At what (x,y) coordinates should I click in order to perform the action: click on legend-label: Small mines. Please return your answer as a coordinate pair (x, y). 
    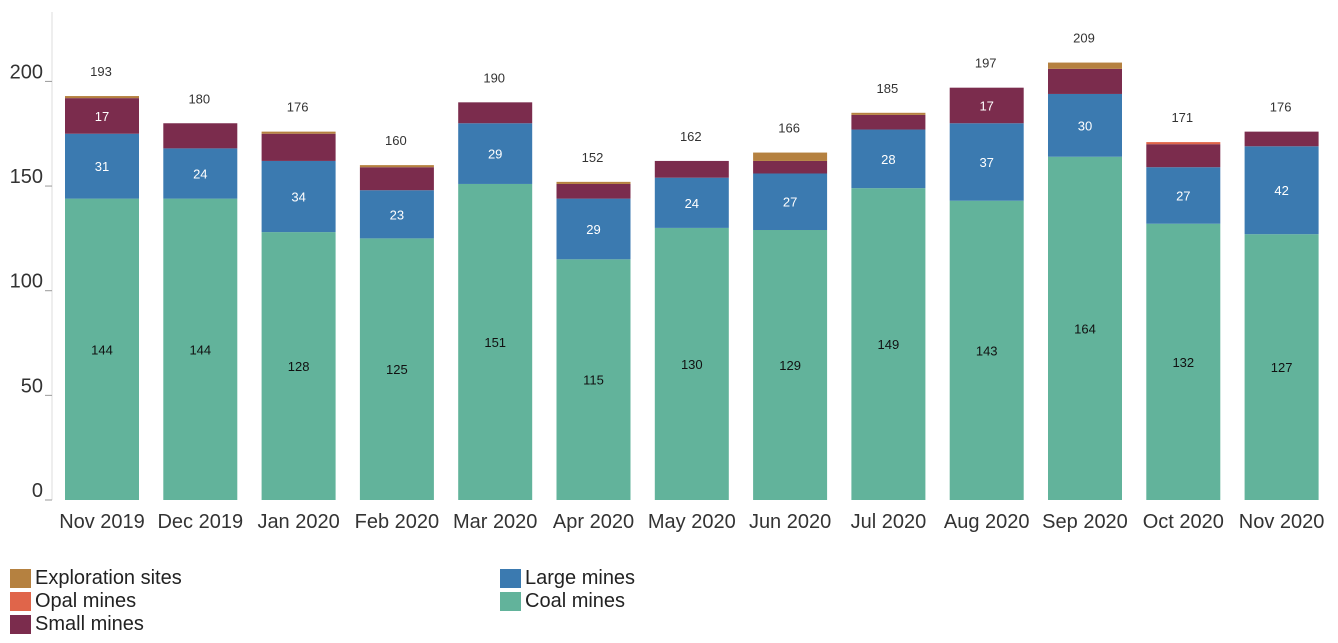
    Looking at the image, I should click on (89, 624).